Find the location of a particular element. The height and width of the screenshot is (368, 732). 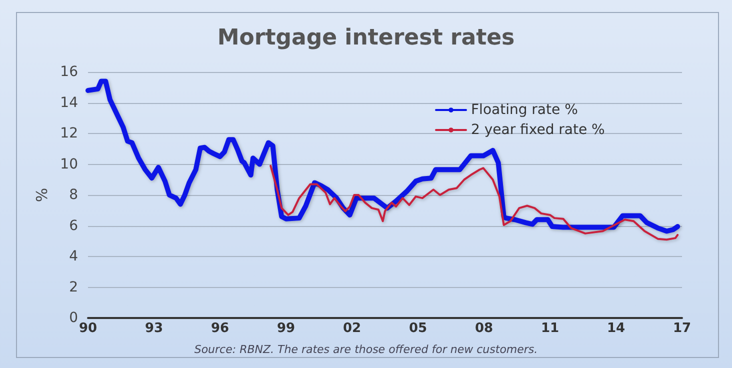

x-tick-label: 99 is located at coordinates (286, 328).